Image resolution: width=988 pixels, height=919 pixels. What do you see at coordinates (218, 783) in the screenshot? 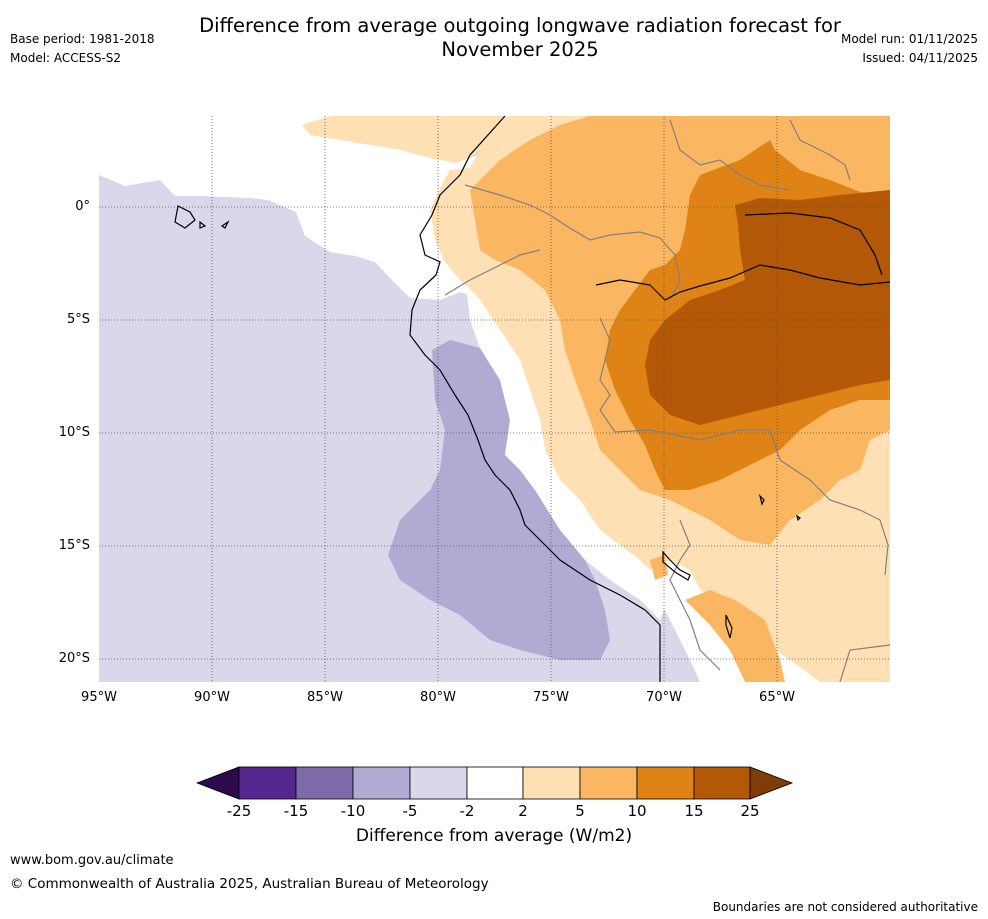
I see `colorbar-extend-low` at bounding box center [218, 783].